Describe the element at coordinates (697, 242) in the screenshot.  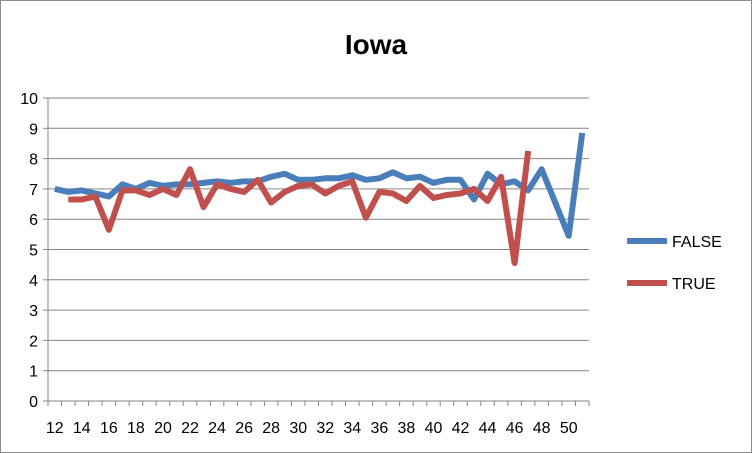
I see `legend-label-false: FALSE` at that location.